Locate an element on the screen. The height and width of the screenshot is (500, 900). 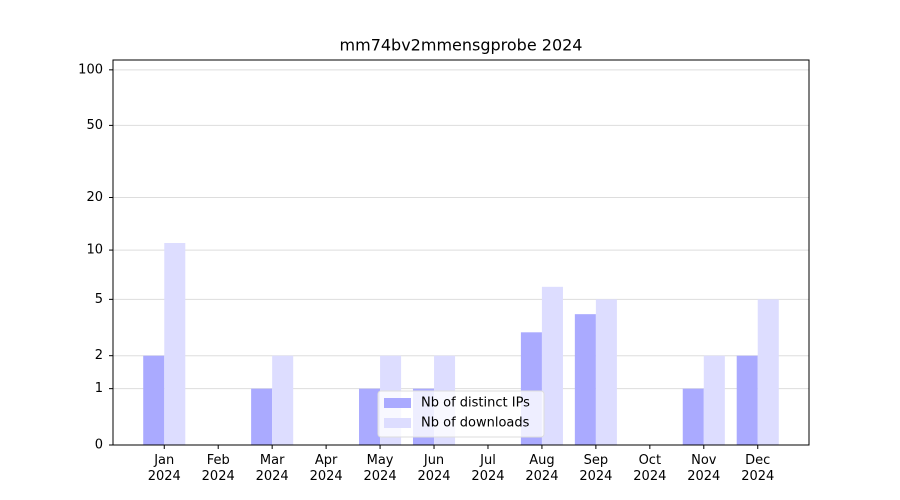
y-tick-label: 0 is located at coordinates (99, 445).